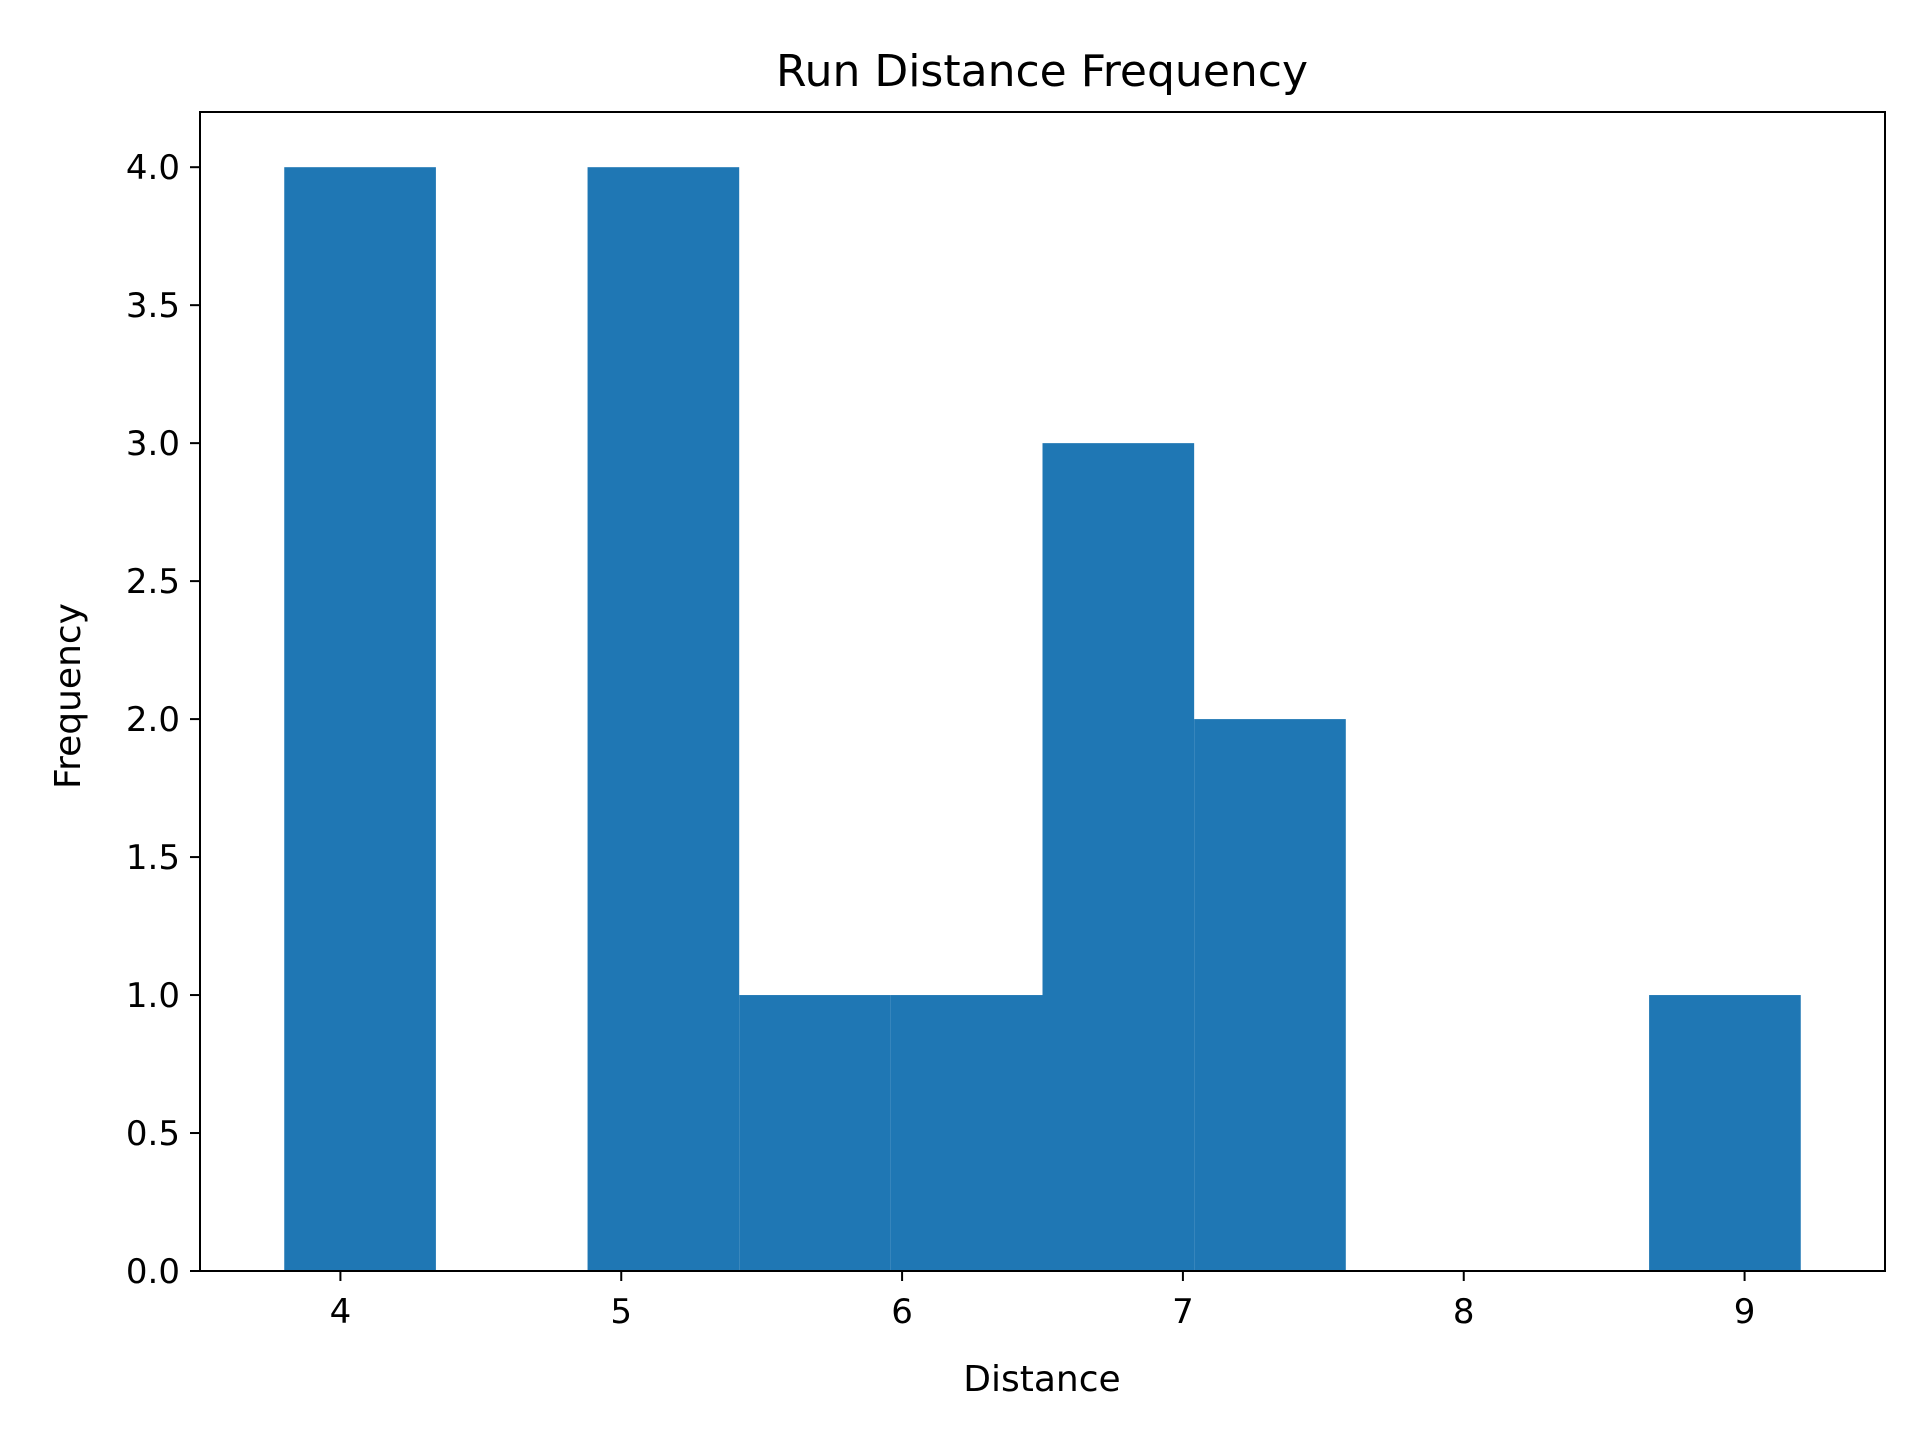  What do you see at coordinates (902, 1312) in the screenshot?
I see `x-tick-label: 6` at bounding box center [902, 1312].